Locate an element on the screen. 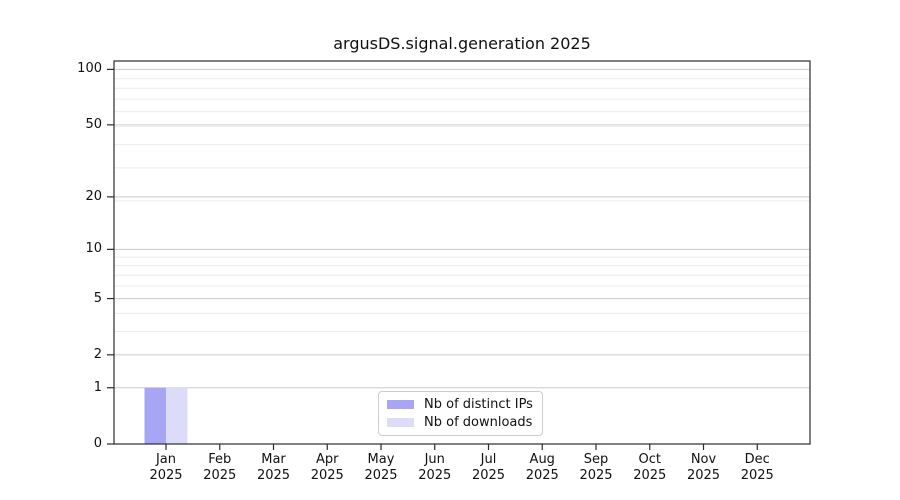  chart-title: argusDS.signal.generation 2025 is located at coordinates (462, 43).